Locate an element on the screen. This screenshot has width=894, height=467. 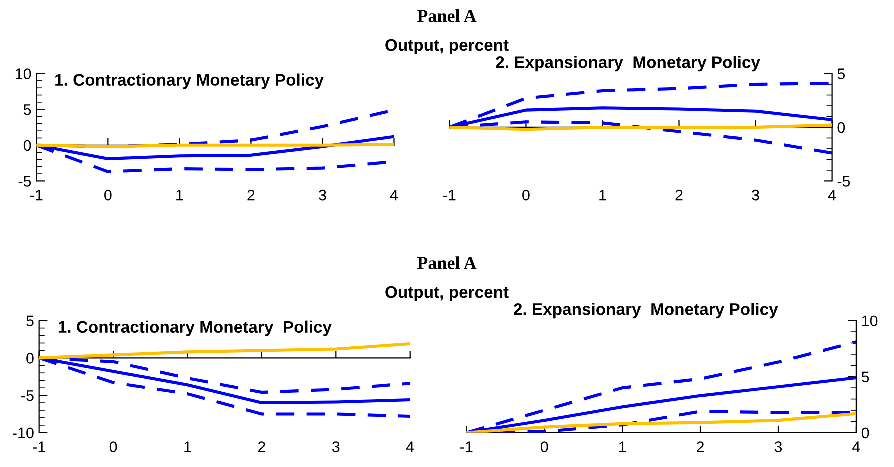
y-tick-label: -10 is located at coordinates (23, 433).